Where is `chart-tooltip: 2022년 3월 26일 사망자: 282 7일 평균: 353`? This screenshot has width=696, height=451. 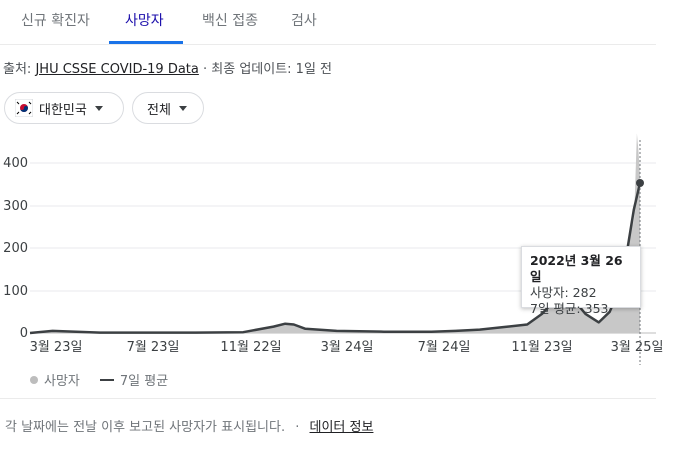
chart-tooltip: 2022년 3월 26일 사망자: 282 7일 평균: 353 is located at coordinates (581, 281).